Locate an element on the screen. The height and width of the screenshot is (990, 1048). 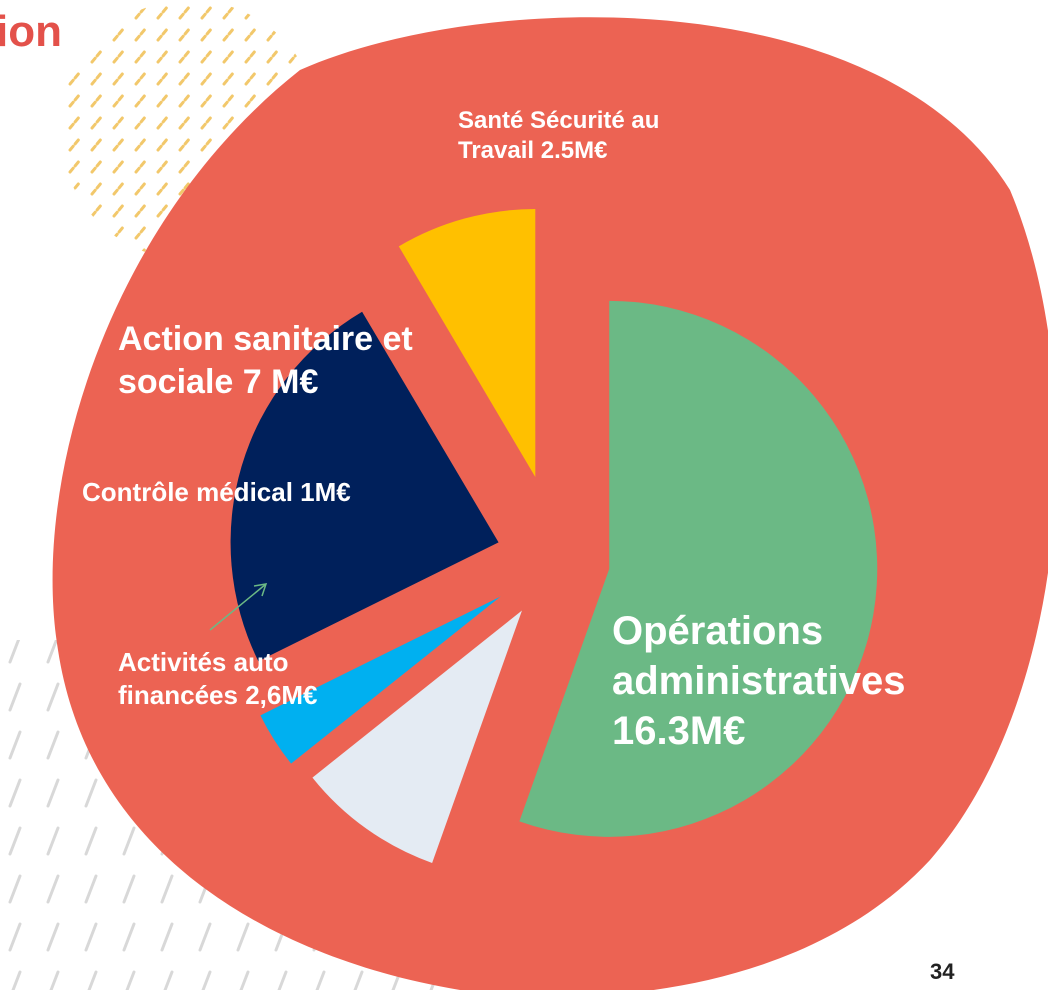
value-label: 1M€ is located at coordinates (325, 492).